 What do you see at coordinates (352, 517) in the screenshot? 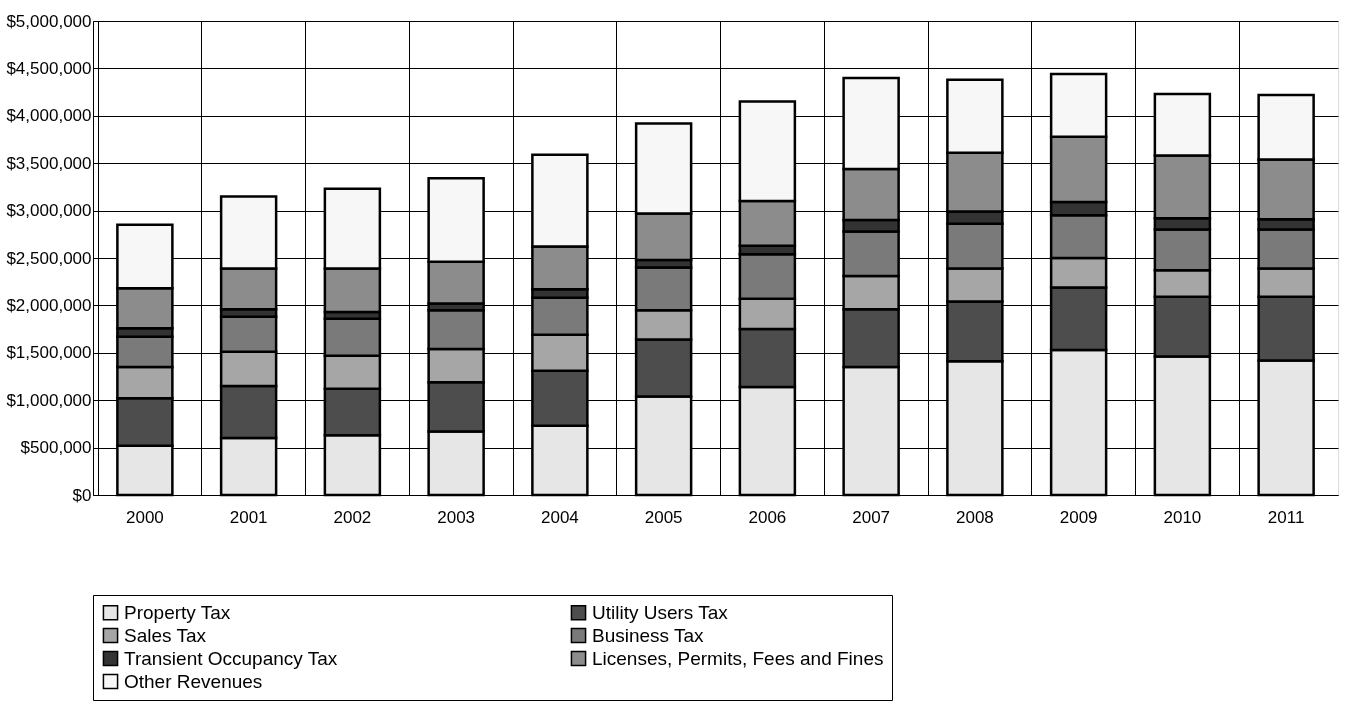
I see `x-tick-label: 2002` at bounding box center [352, 517].